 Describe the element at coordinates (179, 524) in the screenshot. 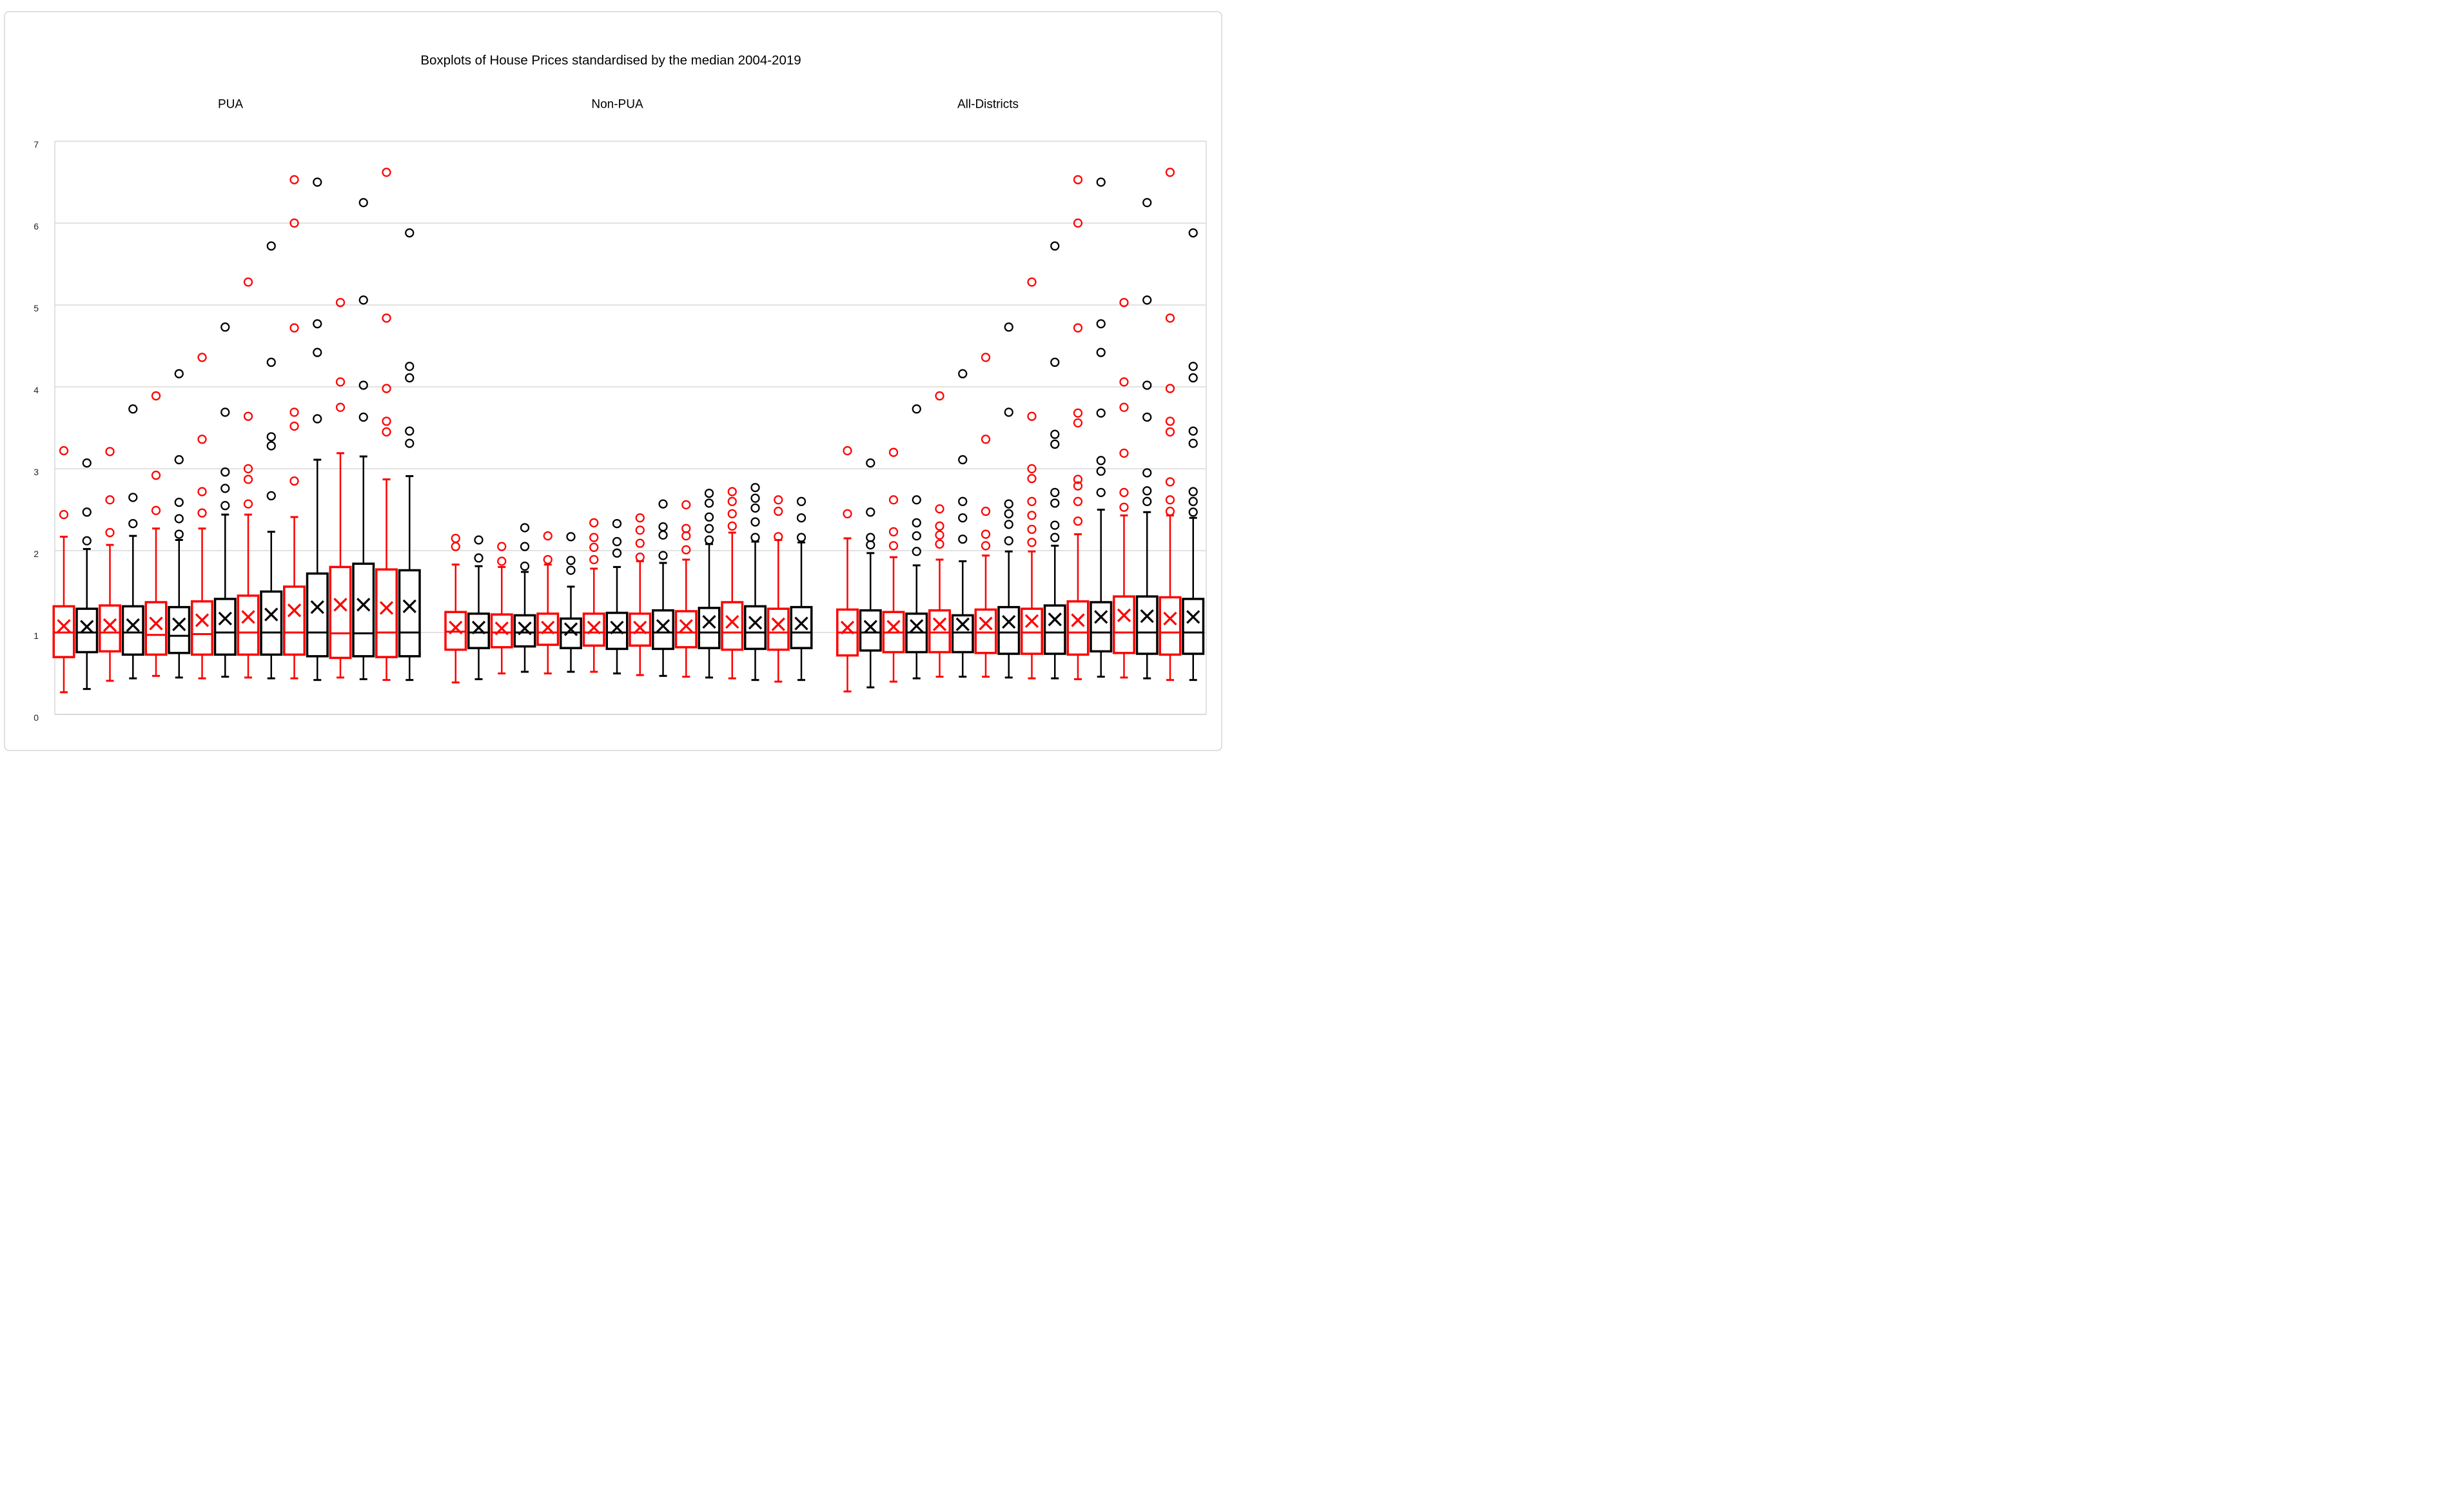

I see `boxplot-pua-2009` at that location.